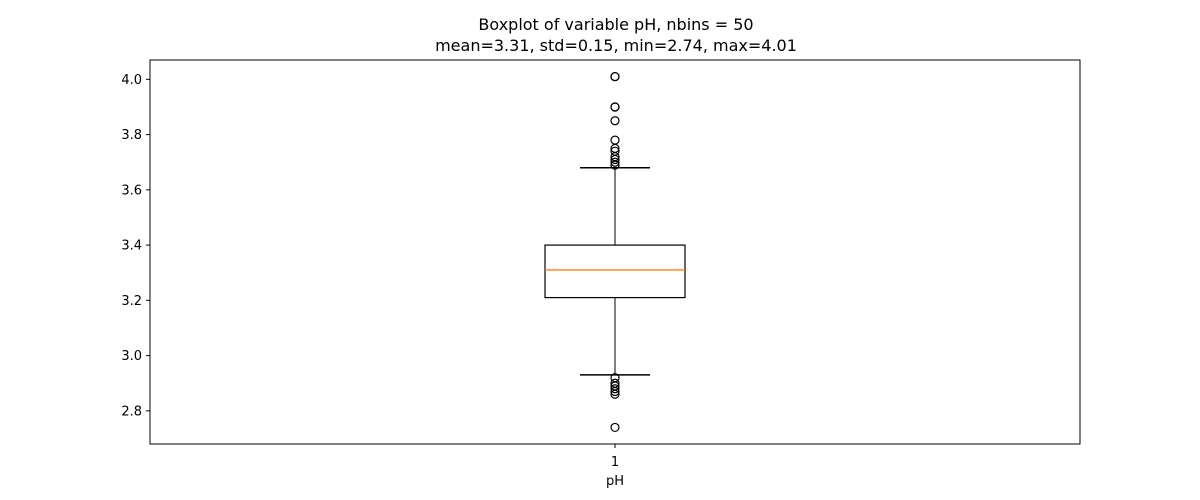 The image size is (1200, 500). I want to click on chart-subtitle: mean=3.31, std=0.15, min=2.74, max=4.01, so click(616, 45).